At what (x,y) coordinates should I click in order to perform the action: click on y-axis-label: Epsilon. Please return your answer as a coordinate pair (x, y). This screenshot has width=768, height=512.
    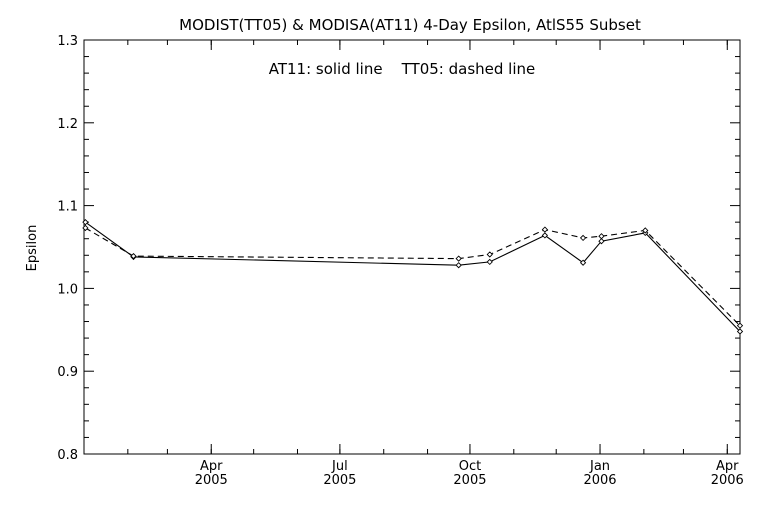
    Looking at the image, I should click on (32, 248).